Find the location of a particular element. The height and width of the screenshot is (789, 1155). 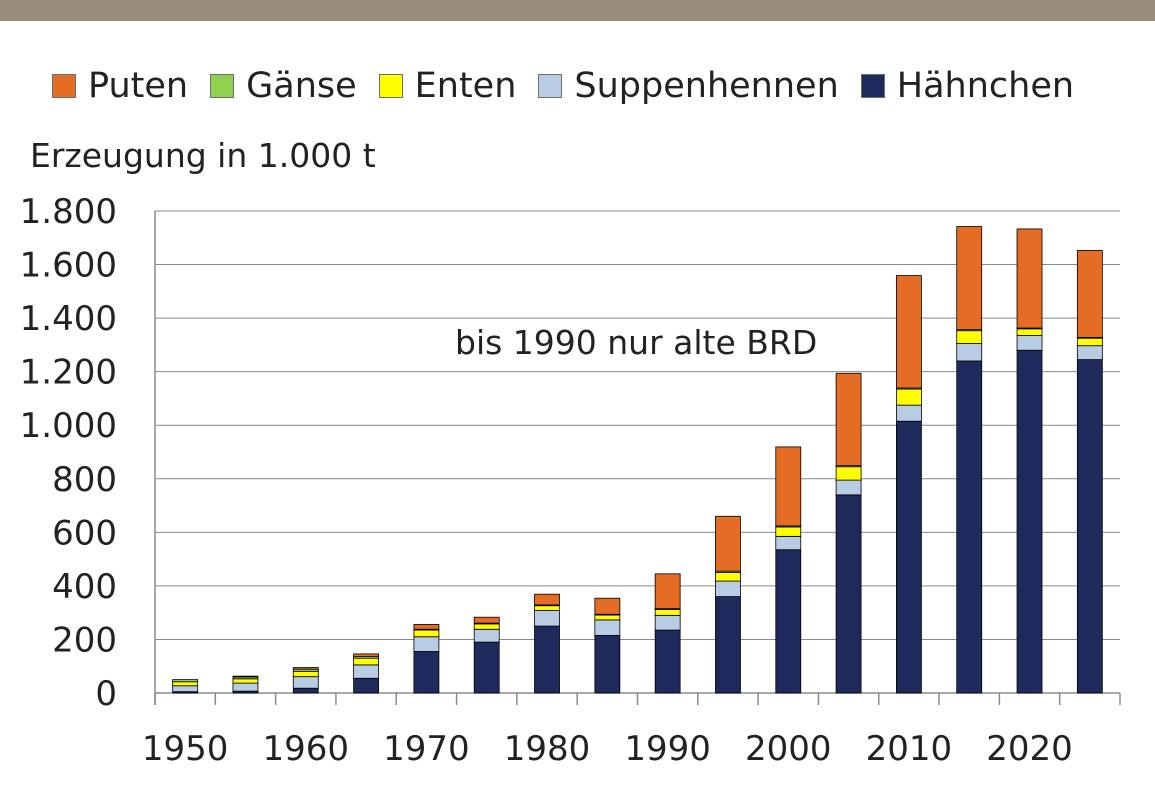

y-tick-label: 600 is located at coordinates (84, 533).